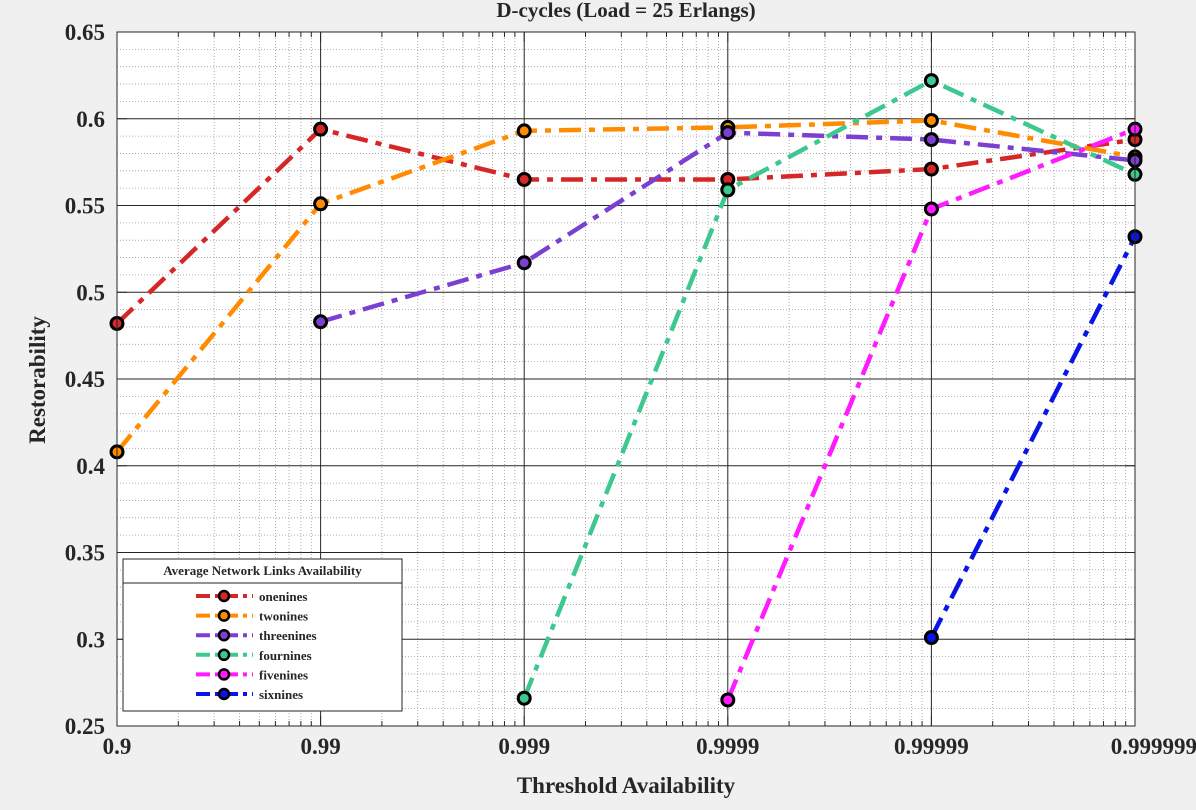 This screenshot has height=810, width=1196. I want to click on y-tick-label: 0.6, so click(90, 119).